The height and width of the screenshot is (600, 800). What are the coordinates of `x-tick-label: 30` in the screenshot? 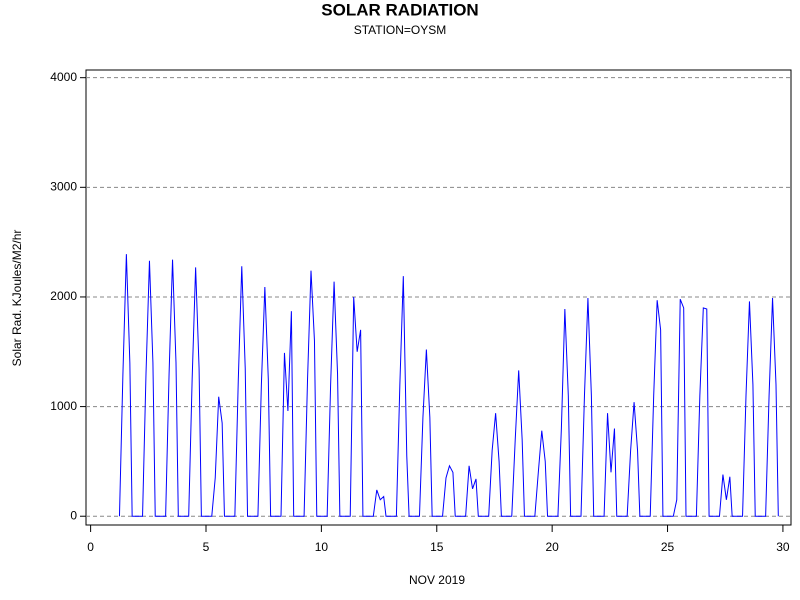 It's located at (783, 547).